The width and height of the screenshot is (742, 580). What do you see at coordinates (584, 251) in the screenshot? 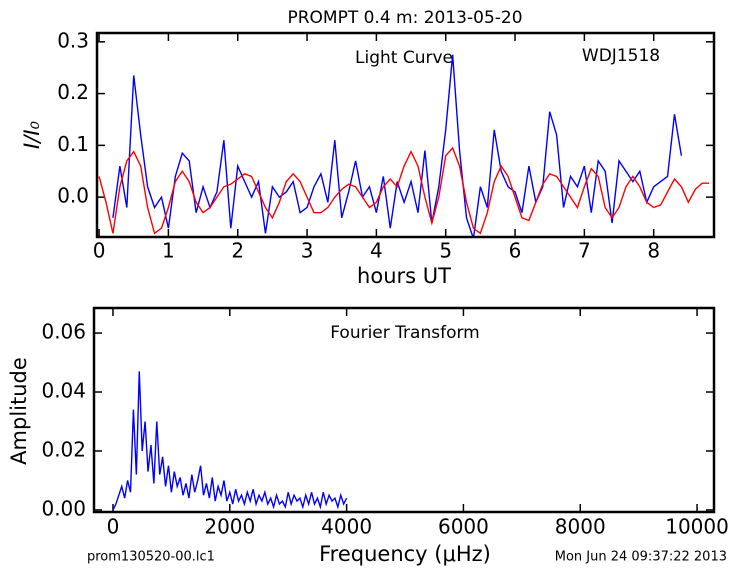
I see `x-tick-label: 7` at bounding box center [584, 251].